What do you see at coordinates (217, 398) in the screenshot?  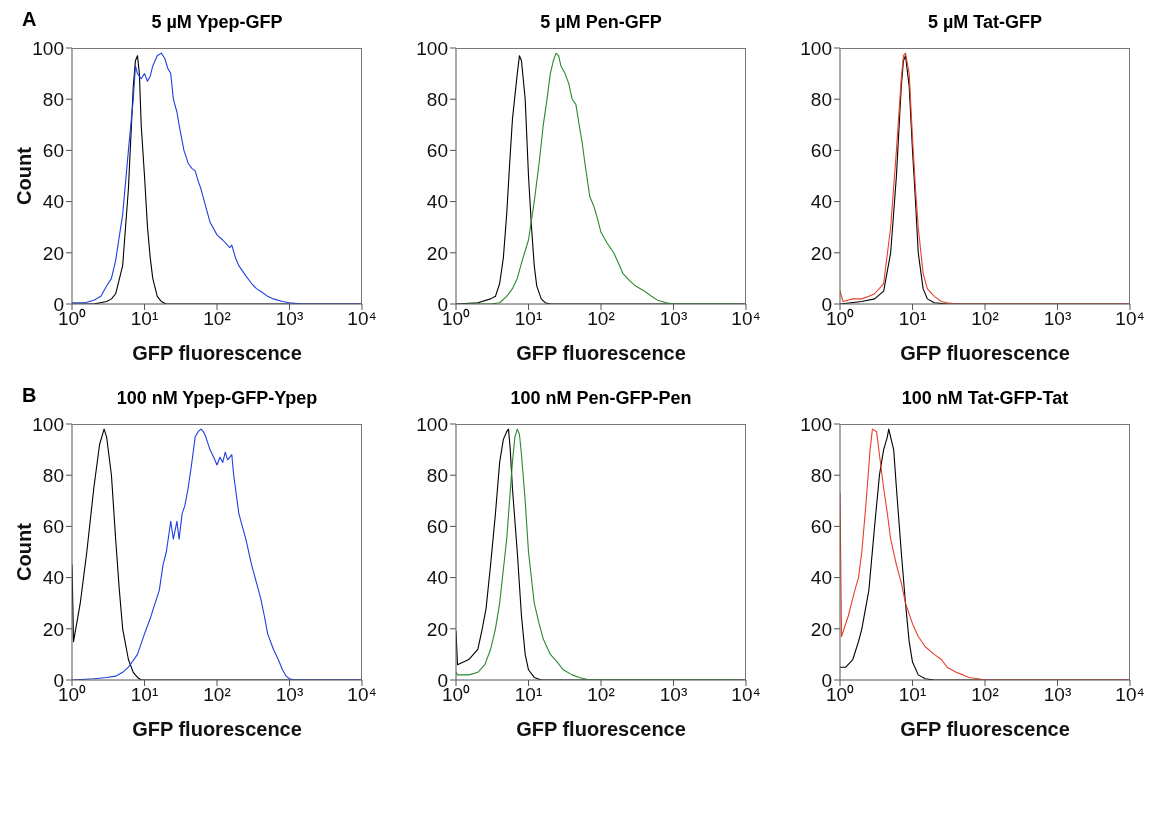 I see `chart-title: 100 nM Ypep-GFP-Ypep` at bounding box center [217, 398].